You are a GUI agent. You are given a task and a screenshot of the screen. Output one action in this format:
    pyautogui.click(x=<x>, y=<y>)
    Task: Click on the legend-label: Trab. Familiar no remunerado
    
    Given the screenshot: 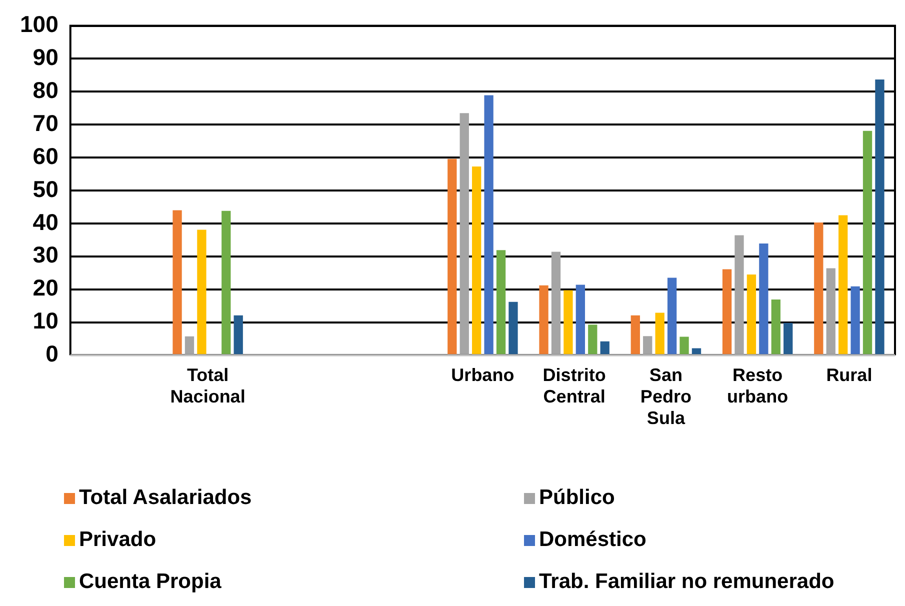 What is the action you would take?
    pyautogui.click(x=686, y=582)
    